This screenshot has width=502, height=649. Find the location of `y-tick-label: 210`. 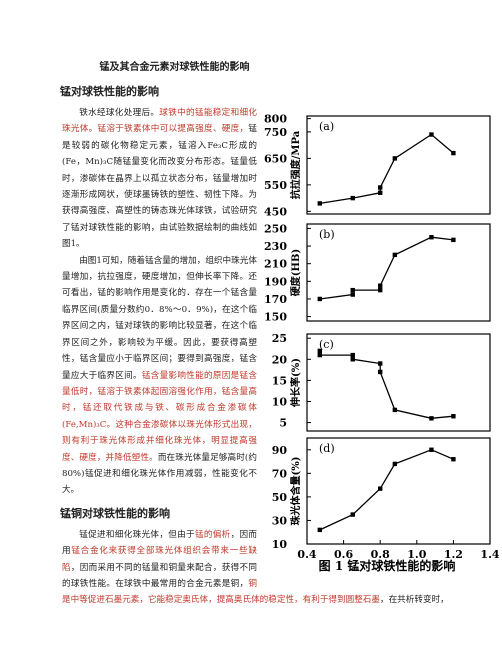

y-tick-label: 210 is located at coordinates (275, 264).